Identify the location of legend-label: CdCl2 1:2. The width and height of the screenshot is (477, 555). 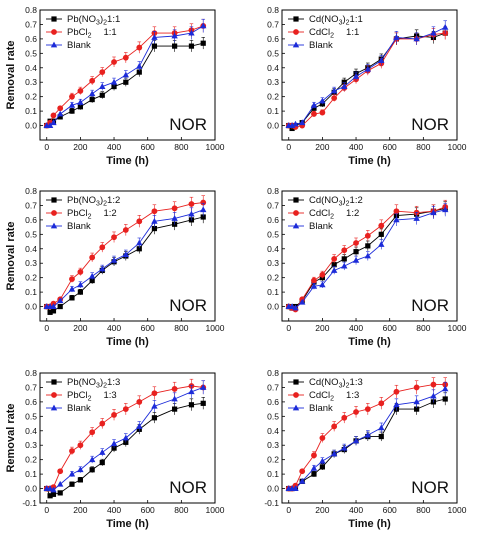
(334, 214).